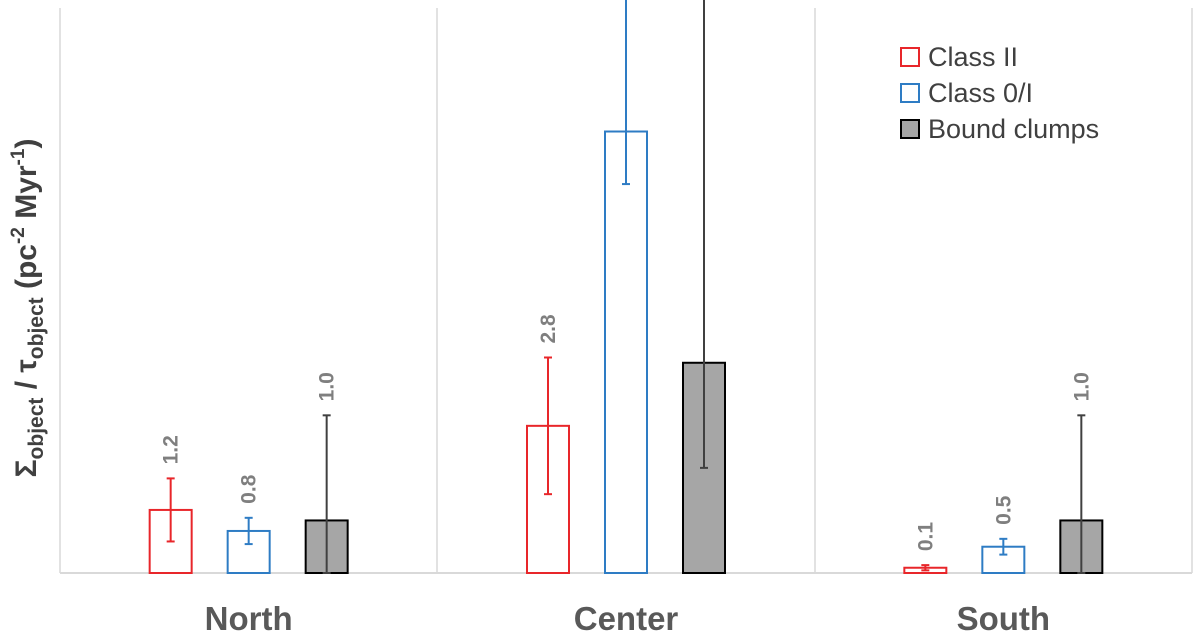 The width and height of the screenshot is (1200, 640). Describe the element at coordinates (1081, 386) in the screenshot. I see `data-label-bound-clumps-south: 1.0` at that location.